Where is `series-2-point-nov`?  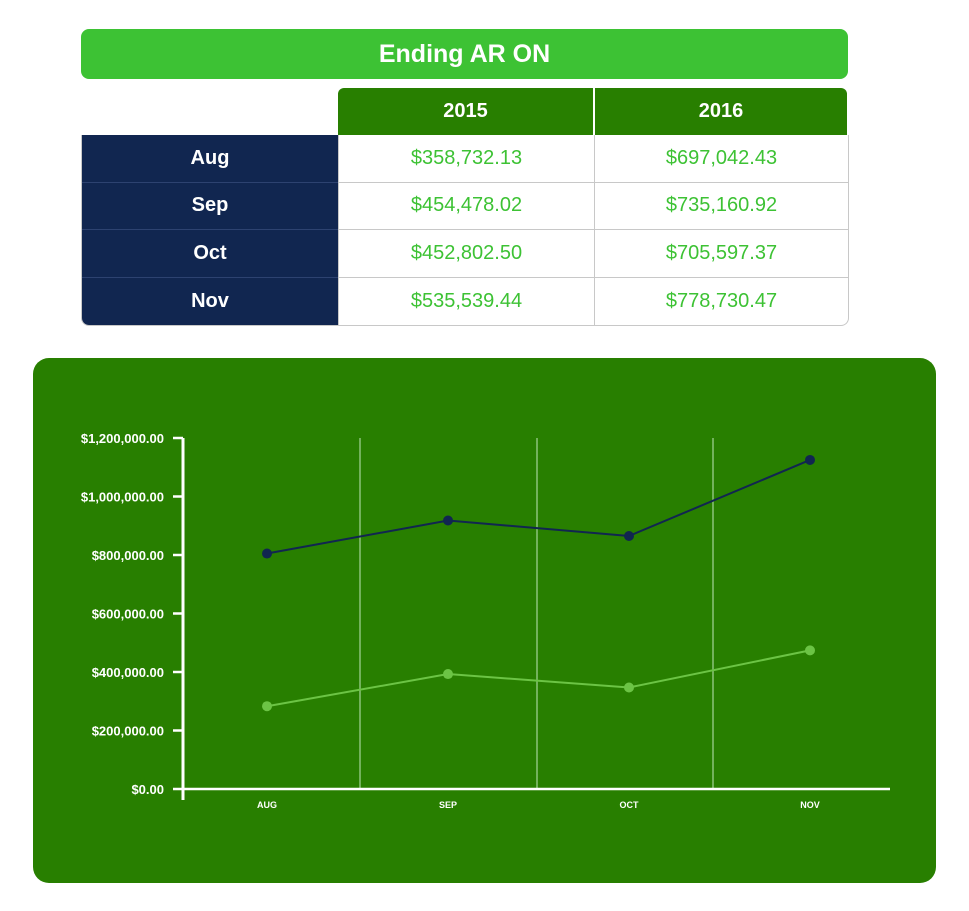
series-2-point-nov is located at coordinates (810, 650).